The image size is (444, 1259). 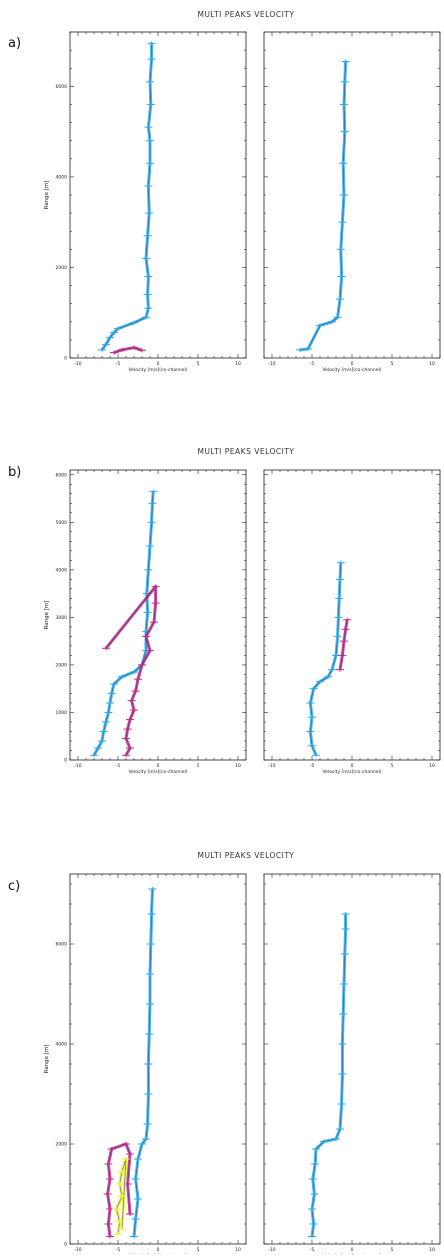 What do you see at coordinates (62, 618) in the screenshot?
I see `y-tick-label: 3000` at bounding box center [62, 618].